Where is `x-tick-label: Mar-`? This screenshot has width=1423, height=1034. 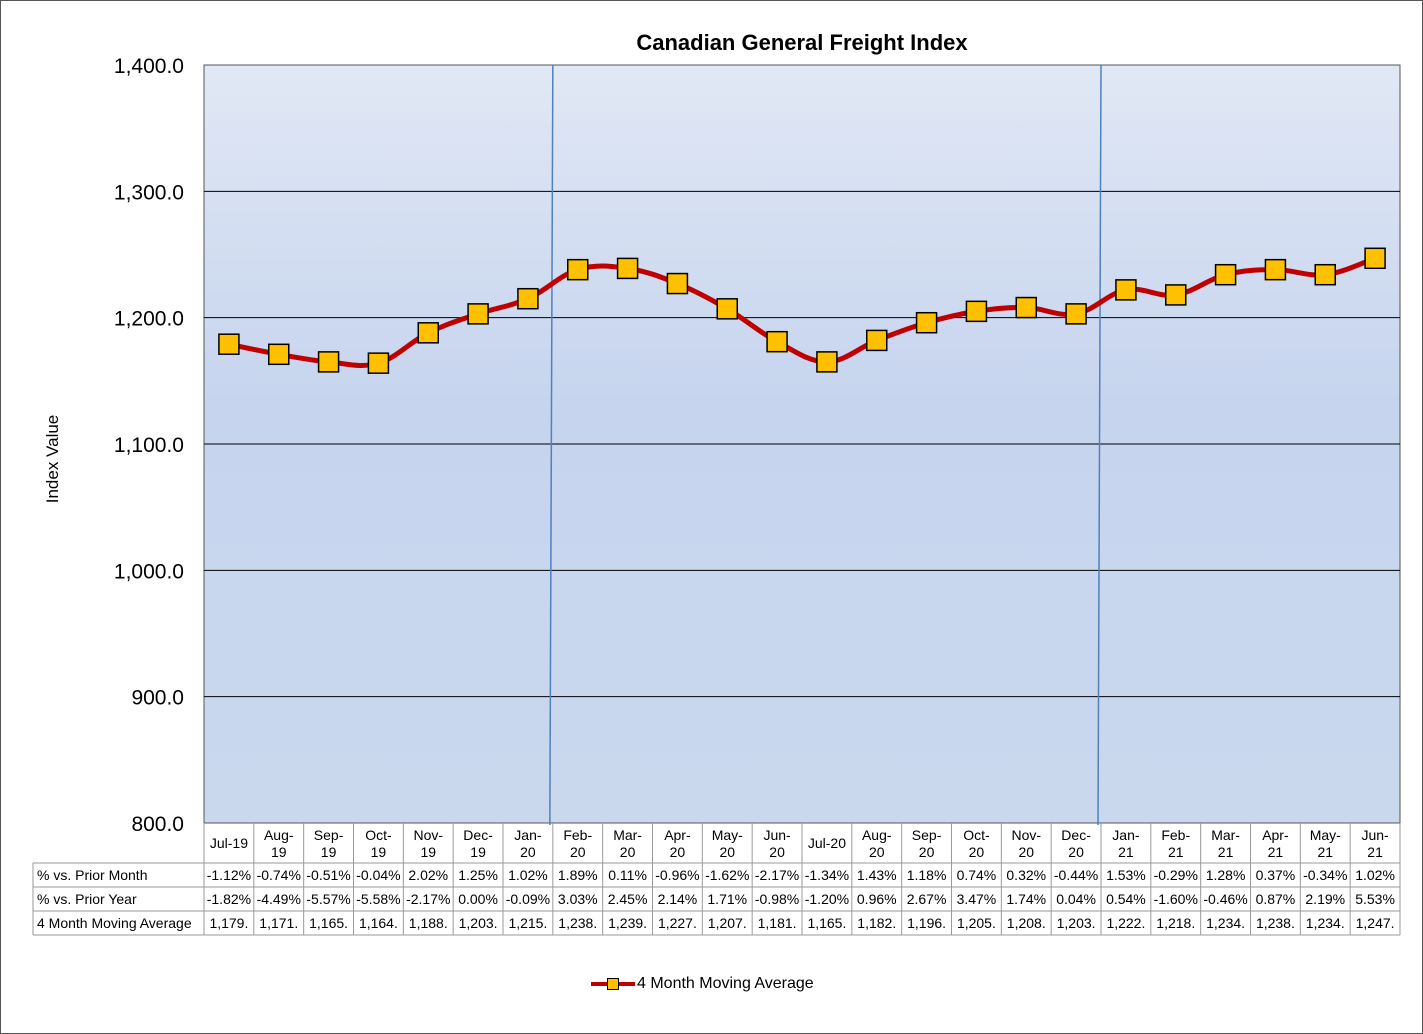 x-tick-label: Mar- is located at coordinates (627, 835).